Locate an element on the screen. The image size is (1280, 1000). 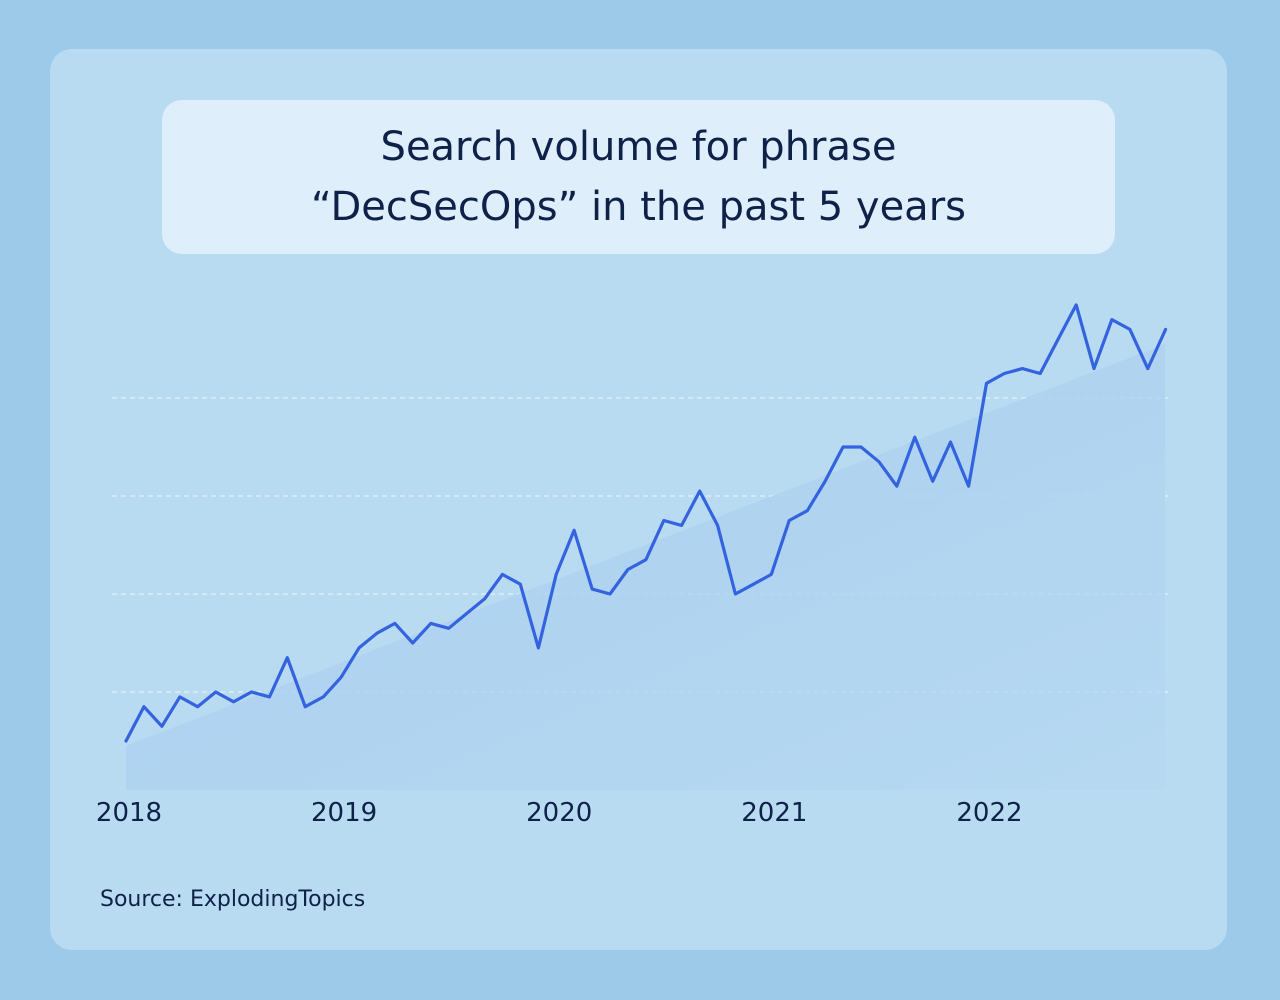
x-tick-label: 2022 is located at coordinates (989, 813).